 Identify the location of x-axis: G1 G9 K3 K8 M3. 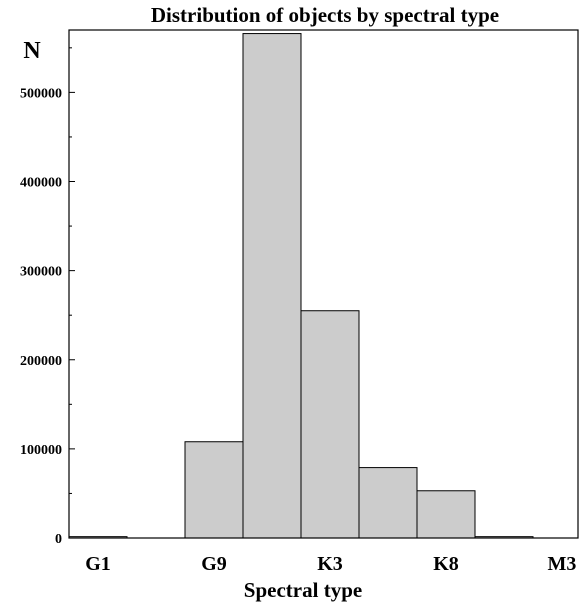
(330, 564).